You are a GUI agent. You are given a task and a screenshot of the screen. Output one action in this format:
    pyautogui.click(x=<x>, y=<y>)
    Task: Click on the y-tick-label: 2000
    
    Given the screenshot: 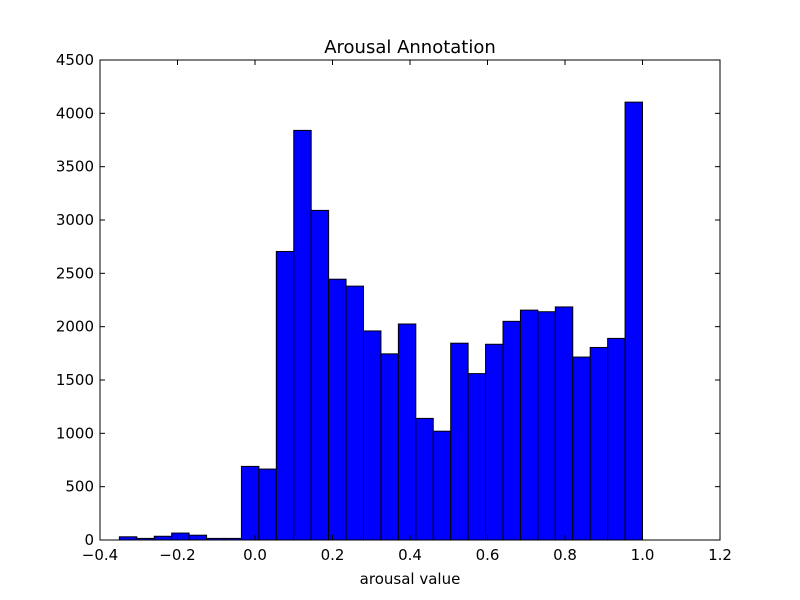 What is the action you would take?
    pyautogui.click(x=75, y=327)
    